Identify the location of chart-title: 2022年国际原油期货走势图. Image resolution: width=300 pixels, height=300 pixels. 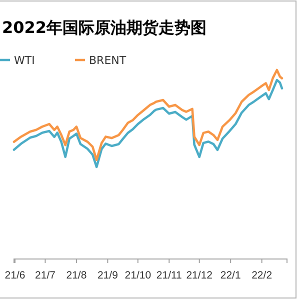
(104, 27).